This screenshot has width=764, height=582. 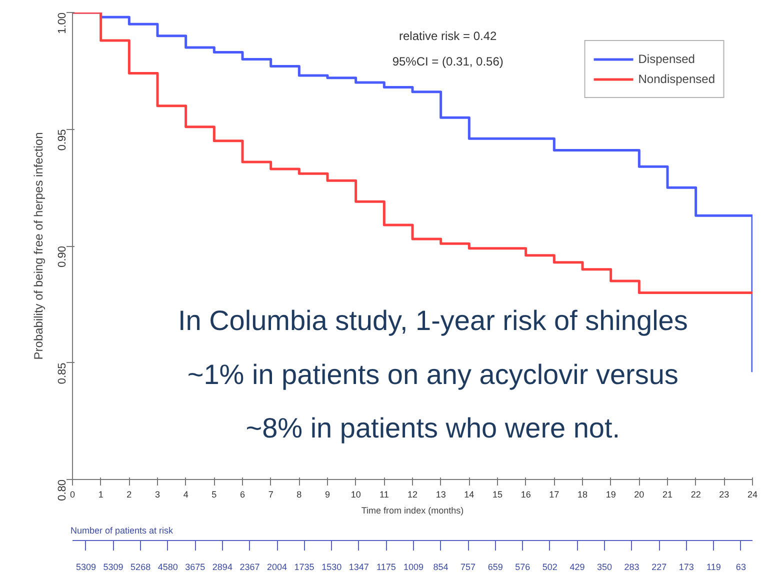 I want to click on x-tick-label: 23, so click(x=724, y=495).